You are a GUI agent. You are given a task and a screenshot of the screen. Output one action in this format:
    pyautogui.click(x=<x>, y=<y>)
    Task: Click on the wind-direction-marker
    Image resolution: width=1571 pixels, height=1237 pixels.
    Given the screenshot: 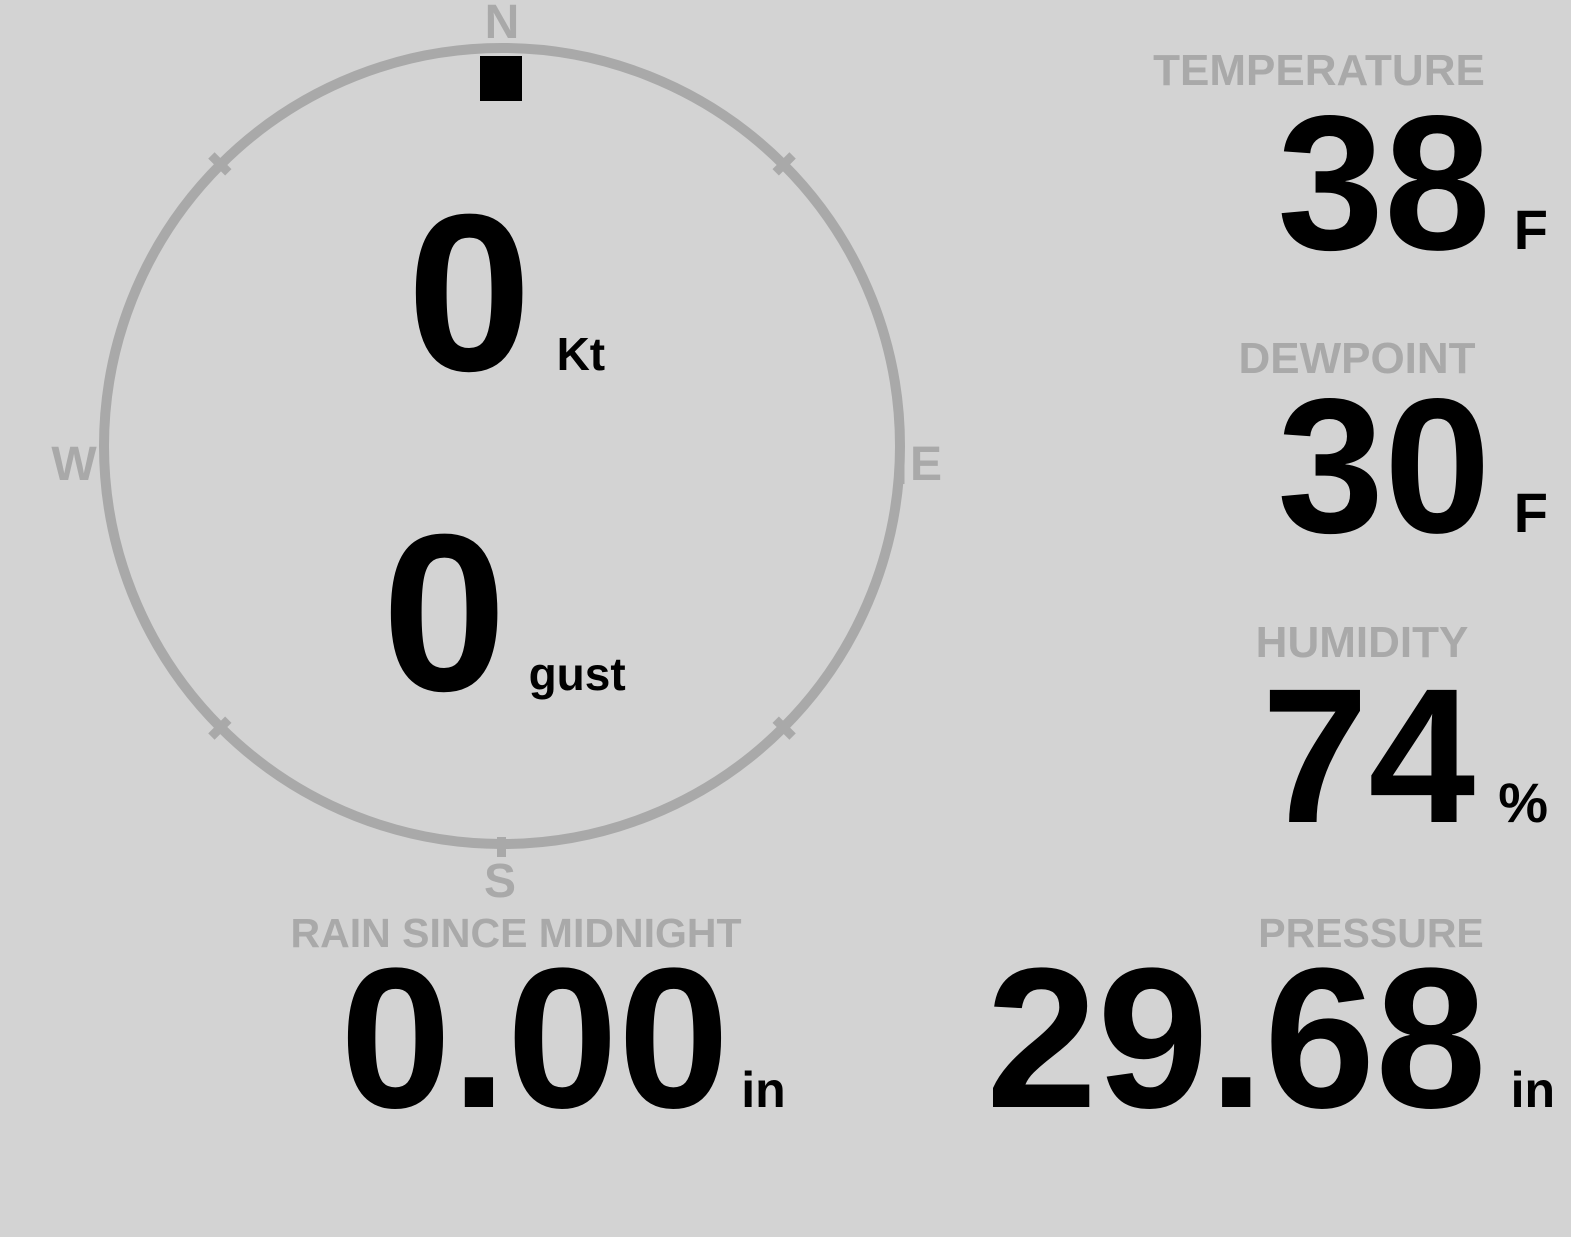 What is the action you would take?
    pyautogui.click(x=501, y=78)
    